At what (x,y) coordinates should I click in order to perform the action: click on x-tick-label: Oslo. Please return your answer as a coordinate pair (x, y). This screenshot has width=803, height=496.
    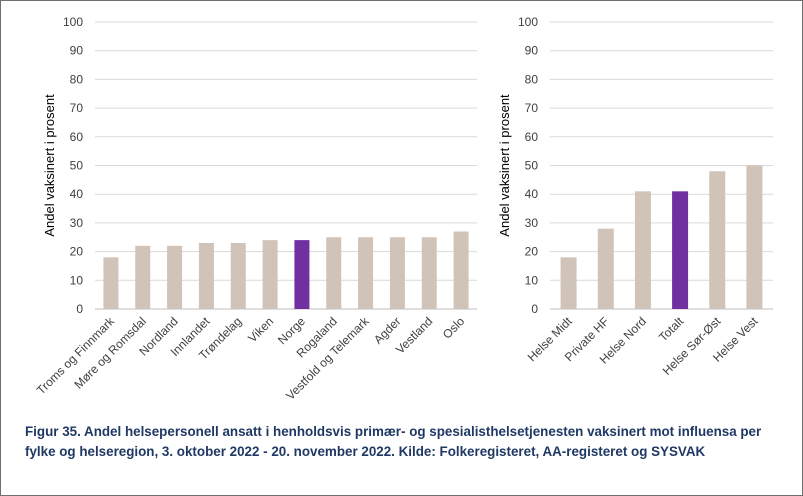
    Looking at the image, I should click on (454, 328).